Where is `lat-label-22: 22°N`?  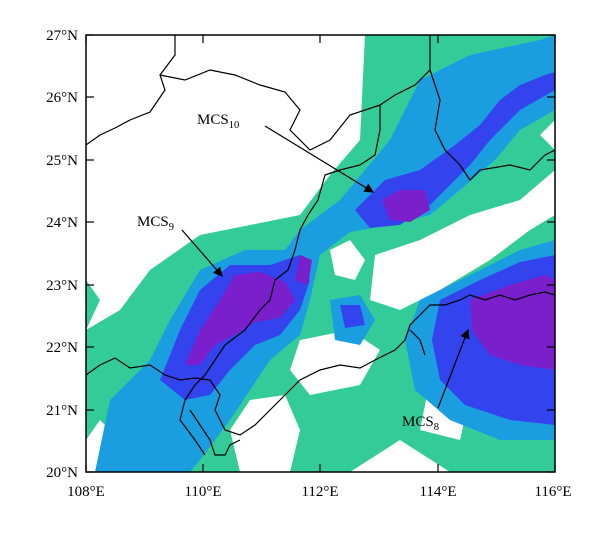 lat-label-22: 22°N is located at coordinates (62, 348).